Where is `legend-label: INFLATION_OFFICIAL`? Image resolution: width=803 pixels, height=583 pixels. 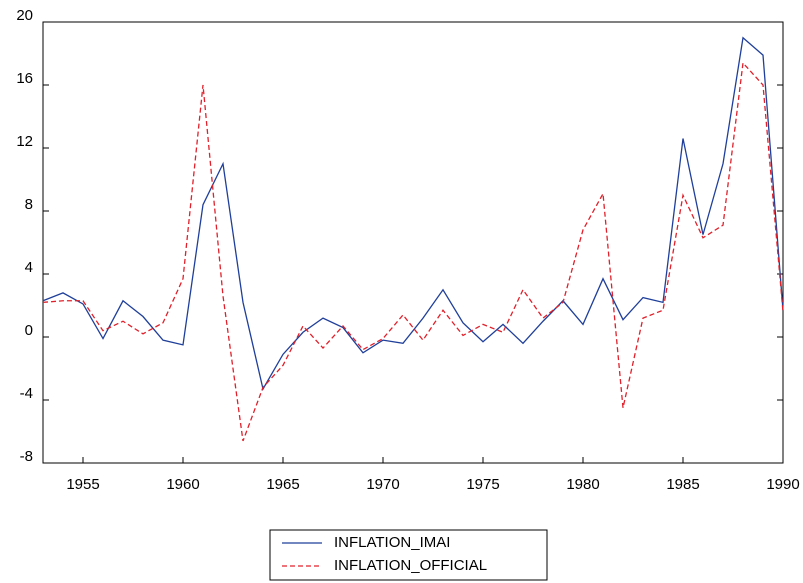 legend-label: INFLATION_OFFICIAL is located at coordinates (410, 565).